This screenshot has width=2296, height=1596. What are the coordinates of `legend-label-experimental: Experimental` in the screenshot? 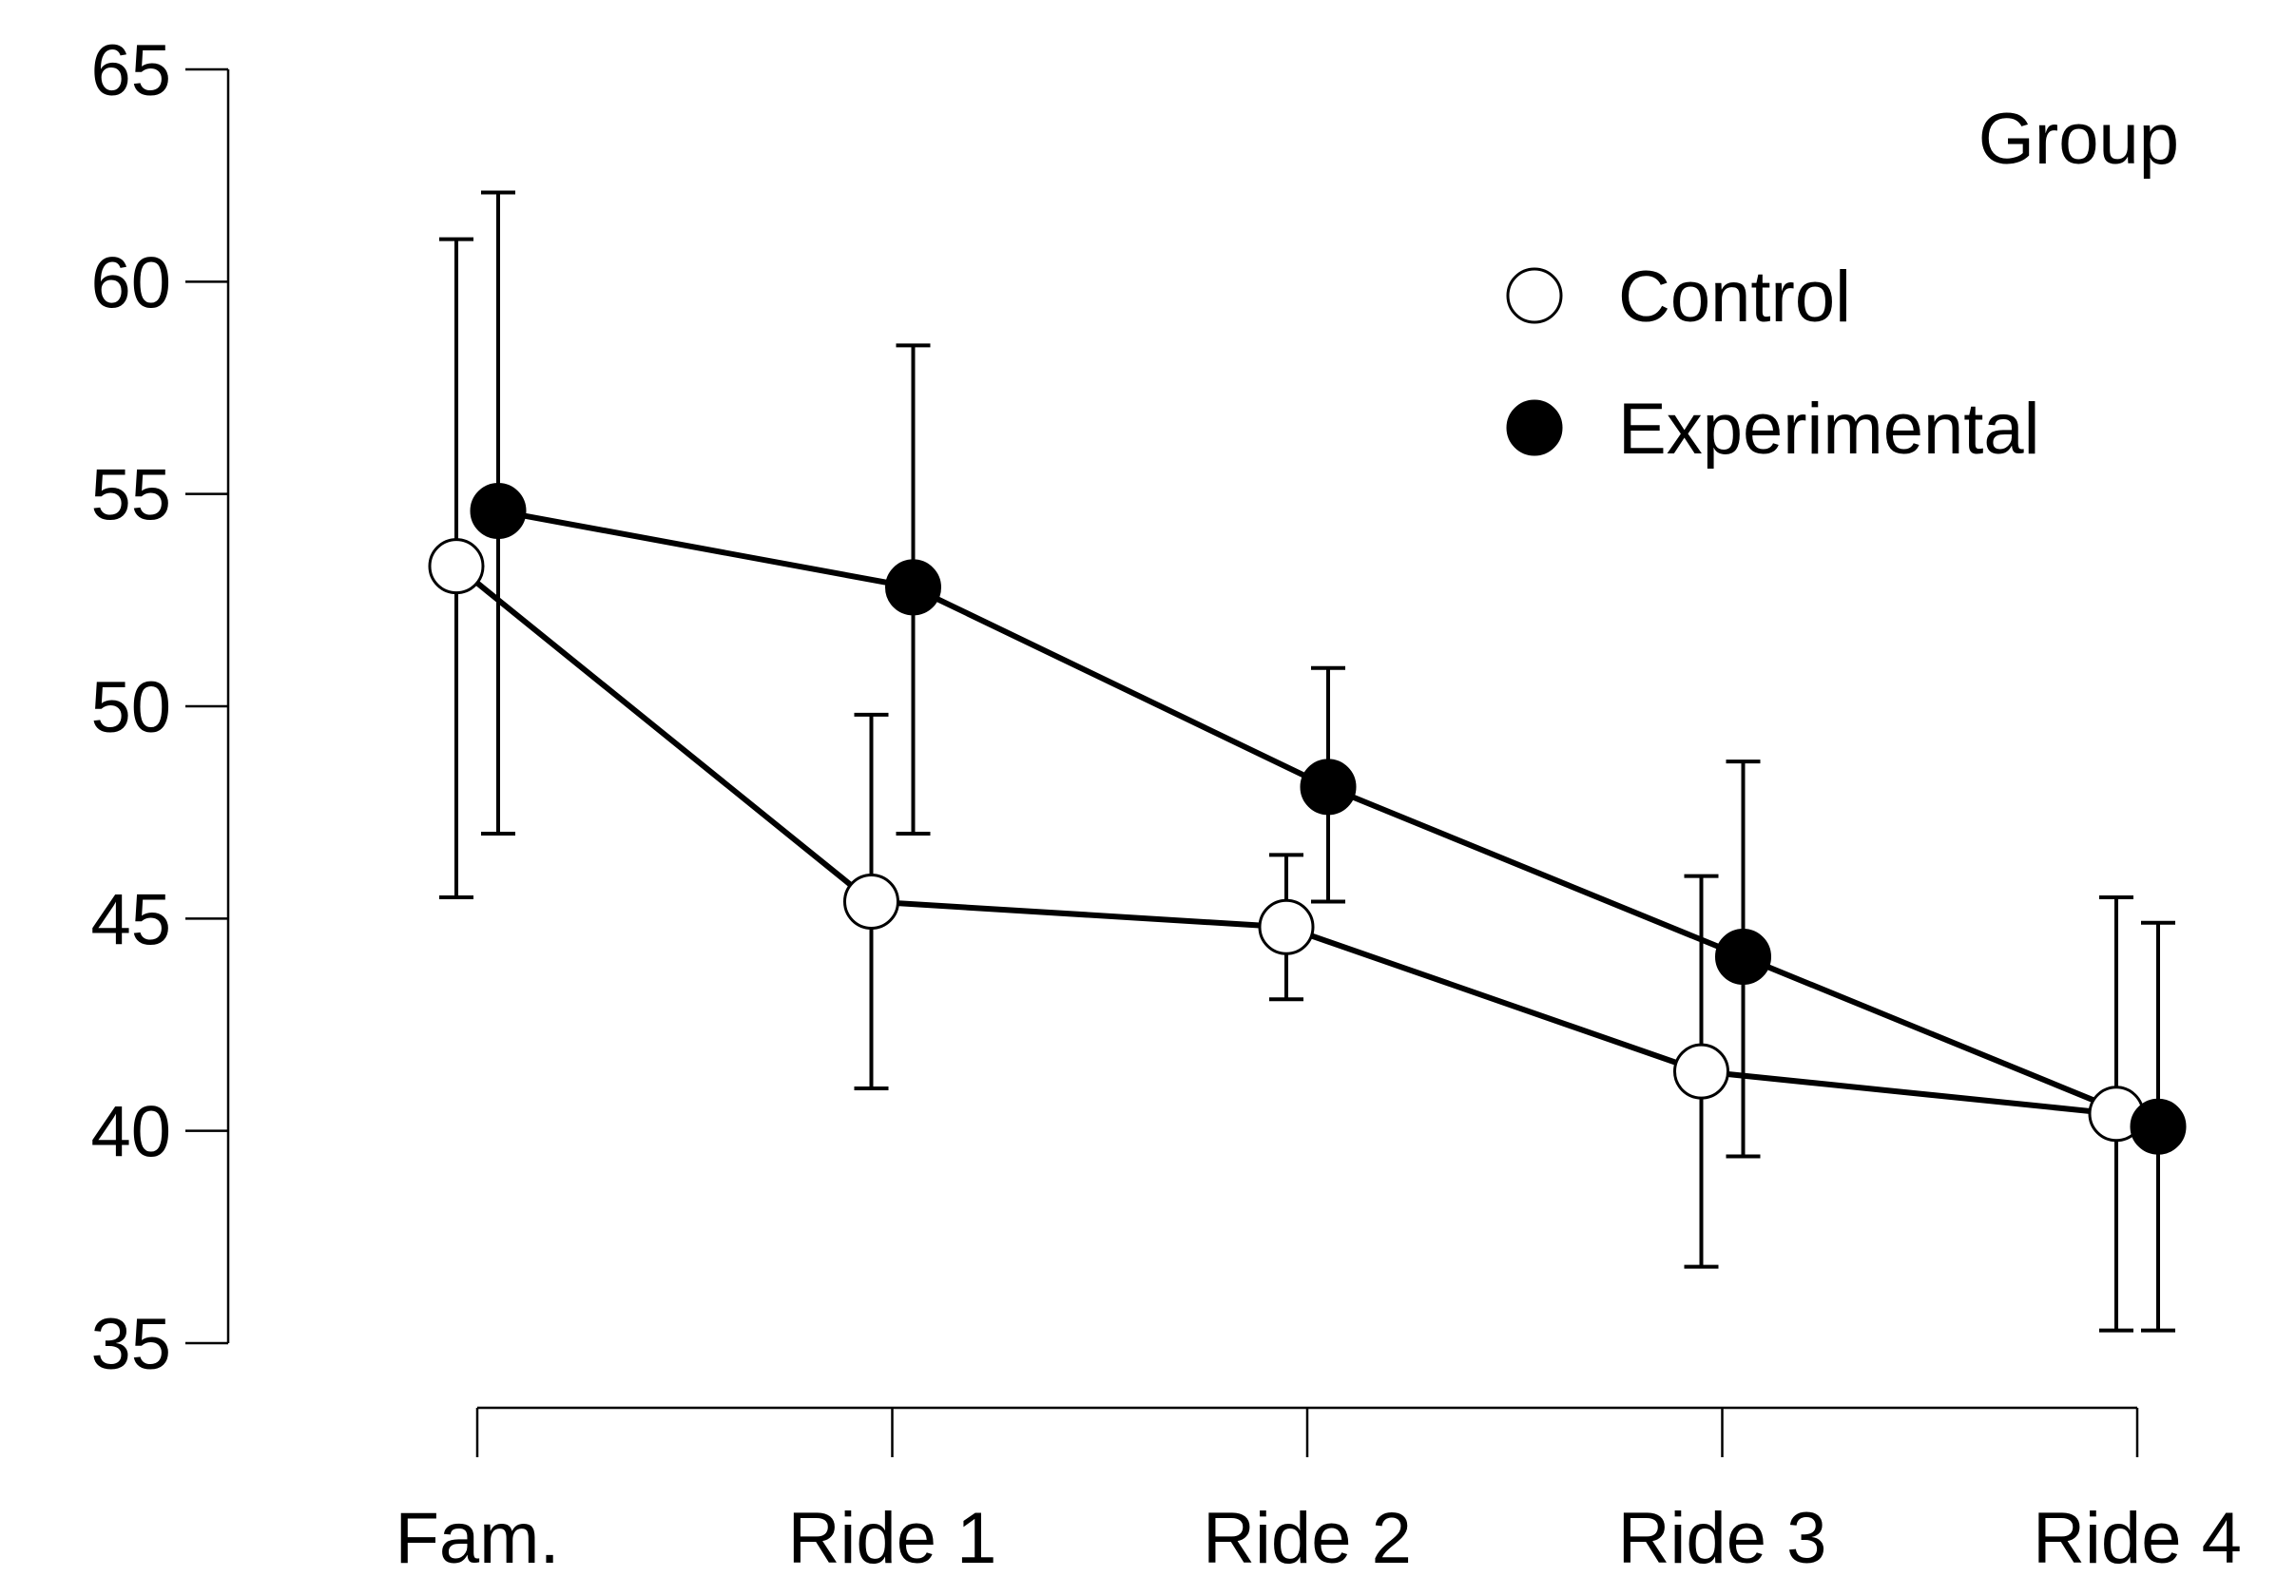 It's located at (1829, 429).